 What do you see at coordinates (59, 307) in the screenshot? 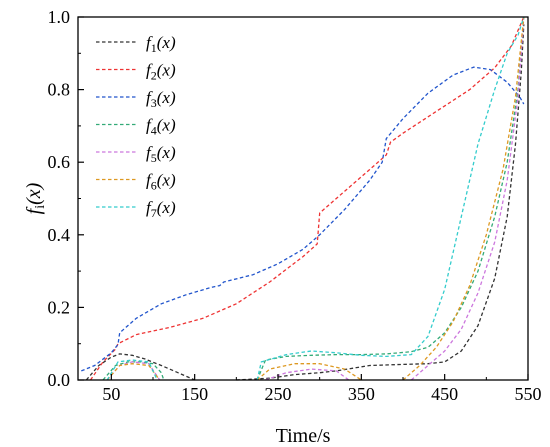
I see `y-tick-label: 0.2` at bounding box center [59, 307].